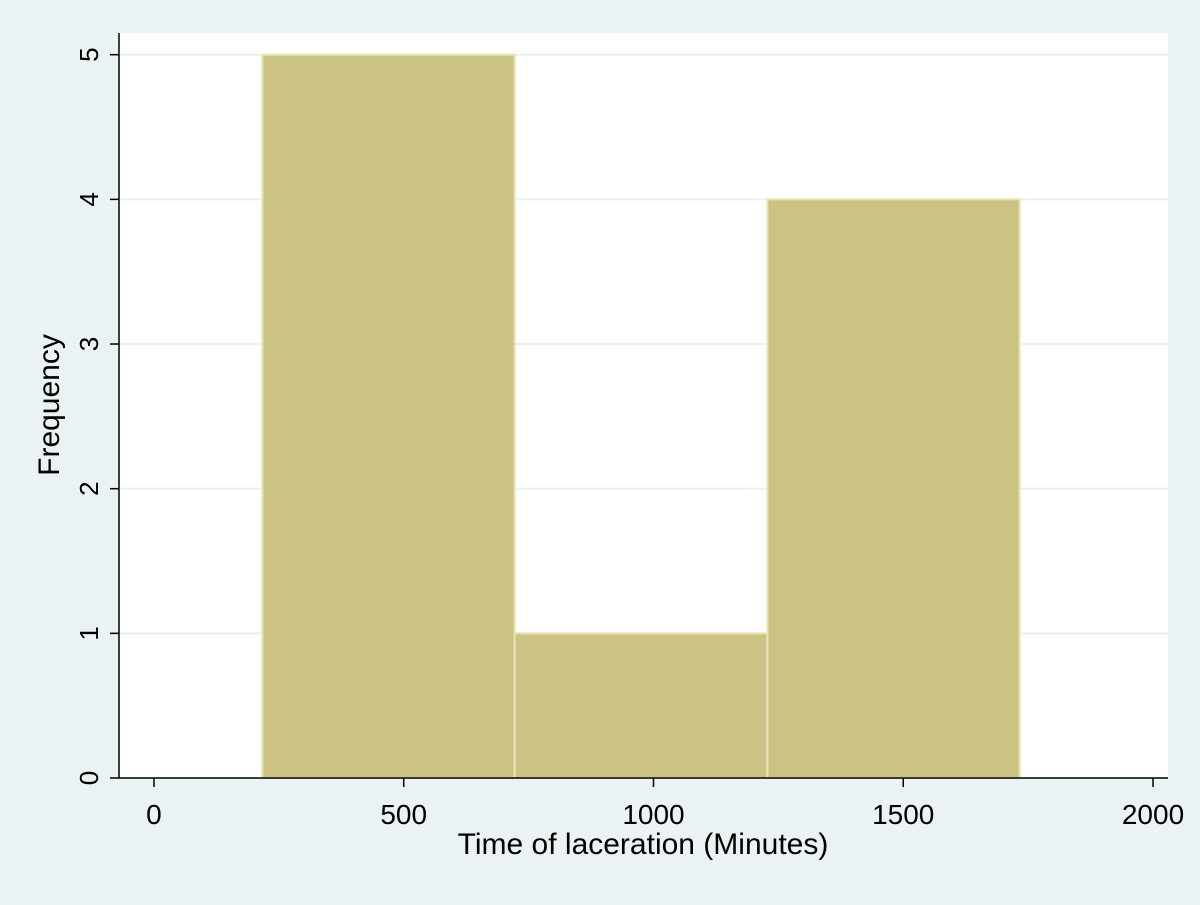 The image size is (1200, 905). Describe the element at coordinates (89, 488) in the screenshot. I see `y-tick-label: 2` at that location.